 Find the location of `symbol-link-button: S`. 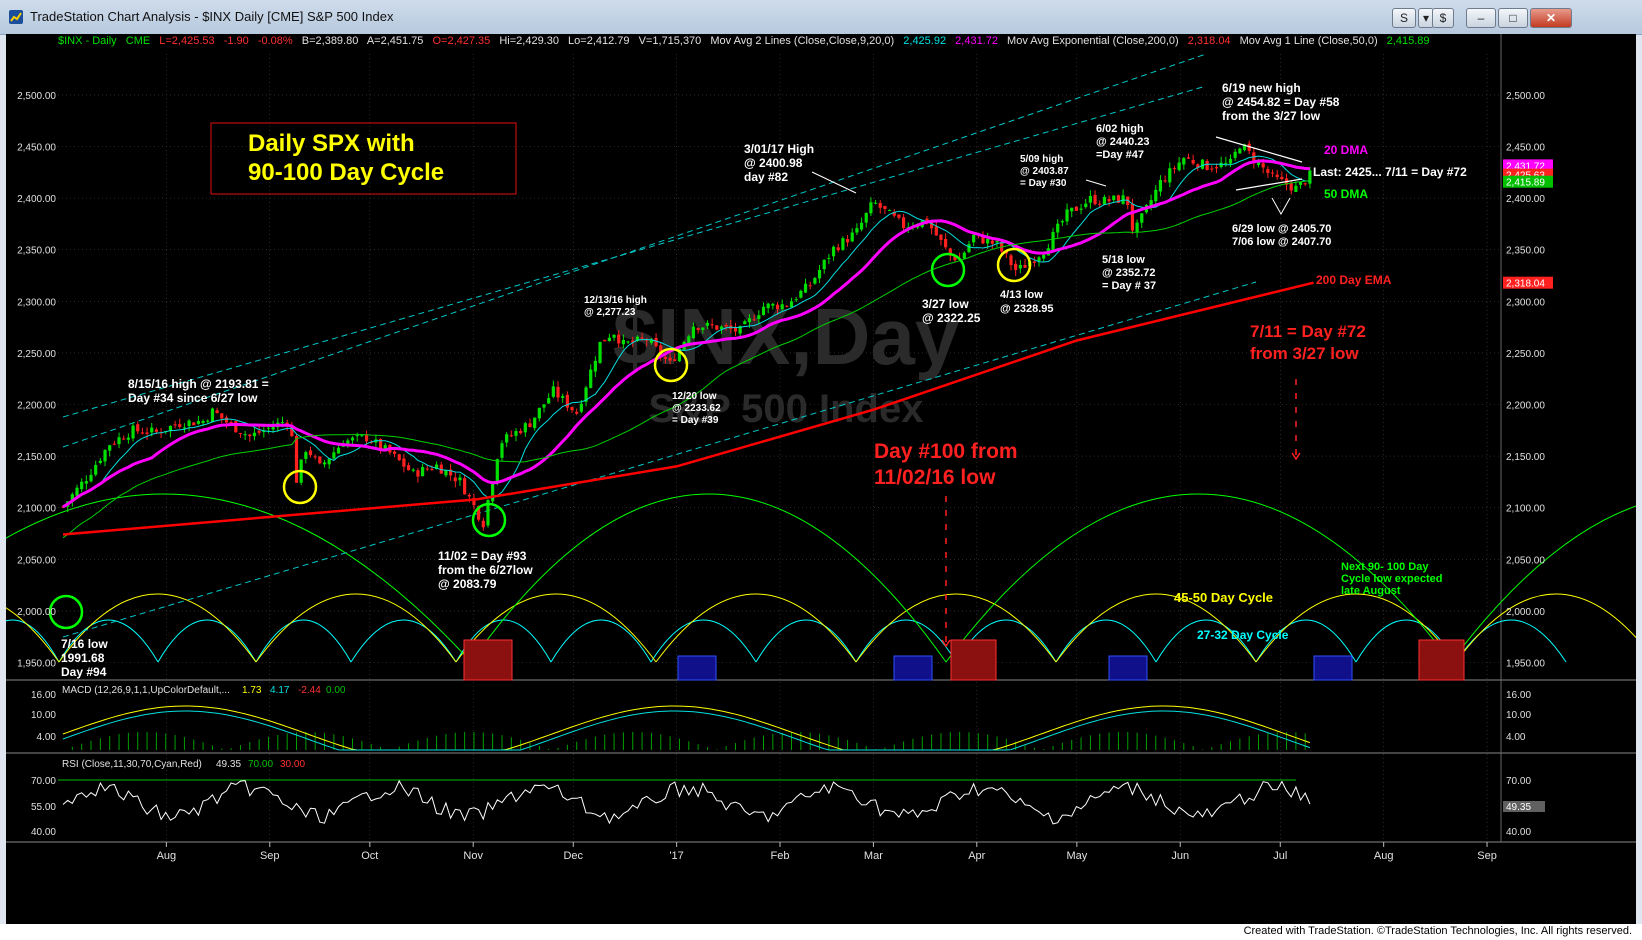

symbol-link-button: S is located at coordinates (1404, 18).